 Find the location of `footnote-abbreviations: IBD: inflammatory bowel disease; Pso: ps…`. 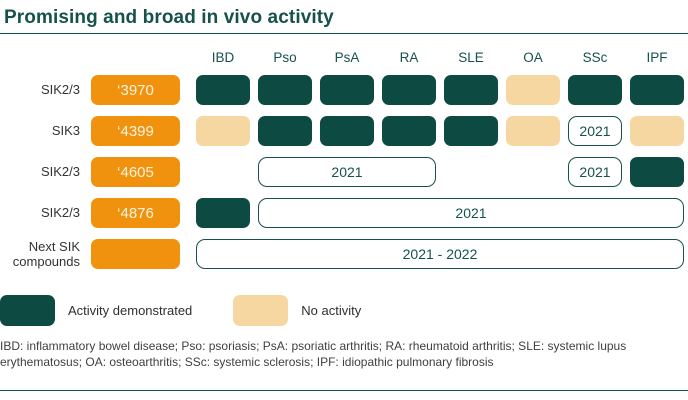

footnote-abbreviations: IBD: inflammatory bowel disease; Pso: ps… is located at coordinates (313, 354).